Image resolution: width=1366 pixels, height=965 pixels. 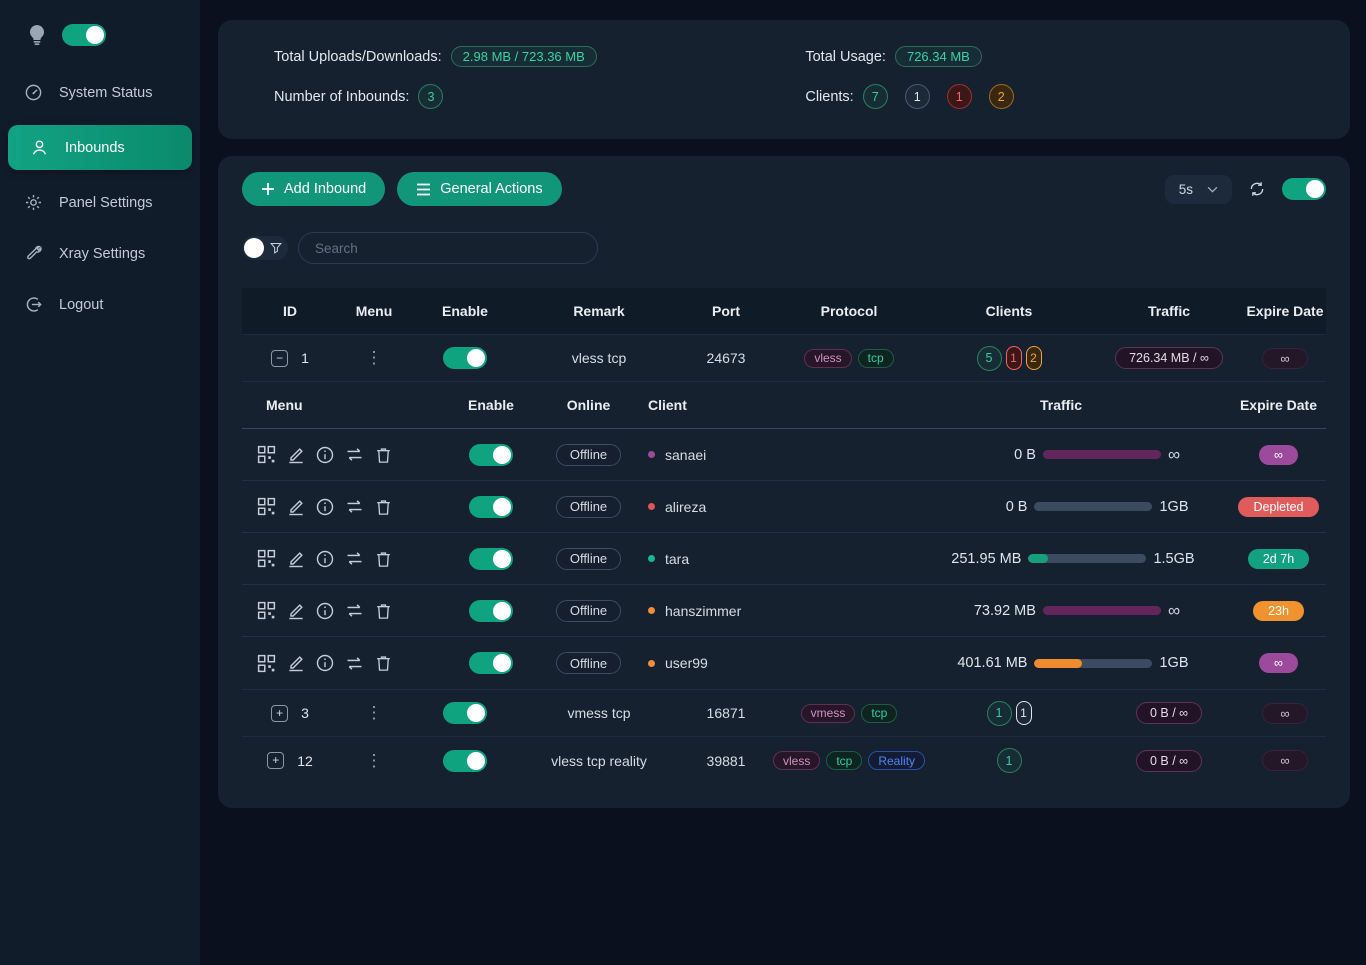 What do you see at coordinates (39, 147) in the screenshot?
I see `user-icon` at bounding box center [39, 147].